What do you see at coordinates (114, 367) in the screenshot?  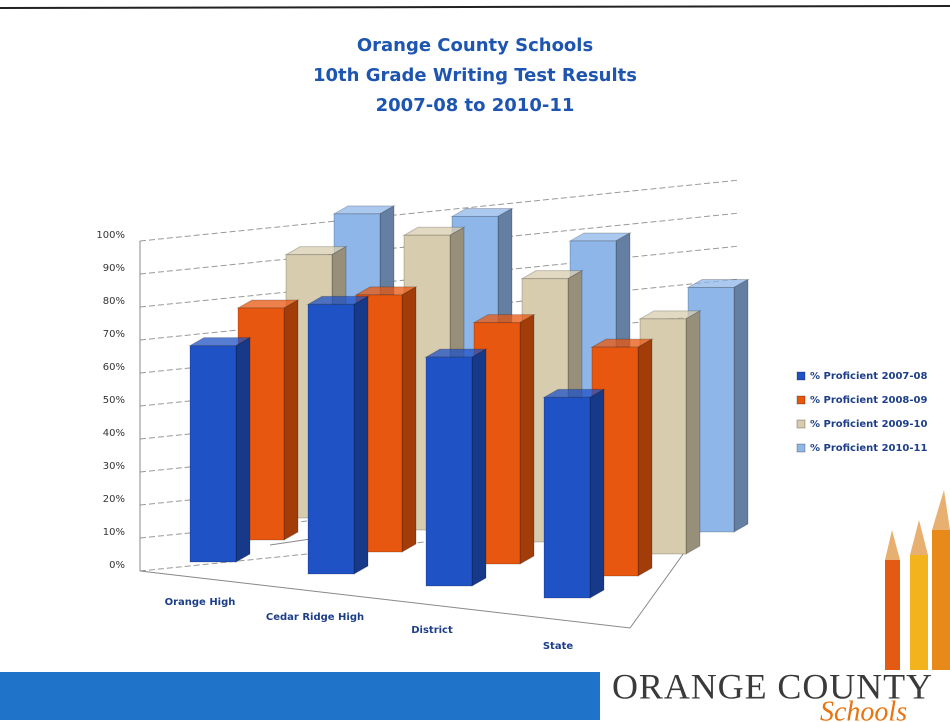 I see `y-tick-label: 60%` at bounding box center [114, 367].